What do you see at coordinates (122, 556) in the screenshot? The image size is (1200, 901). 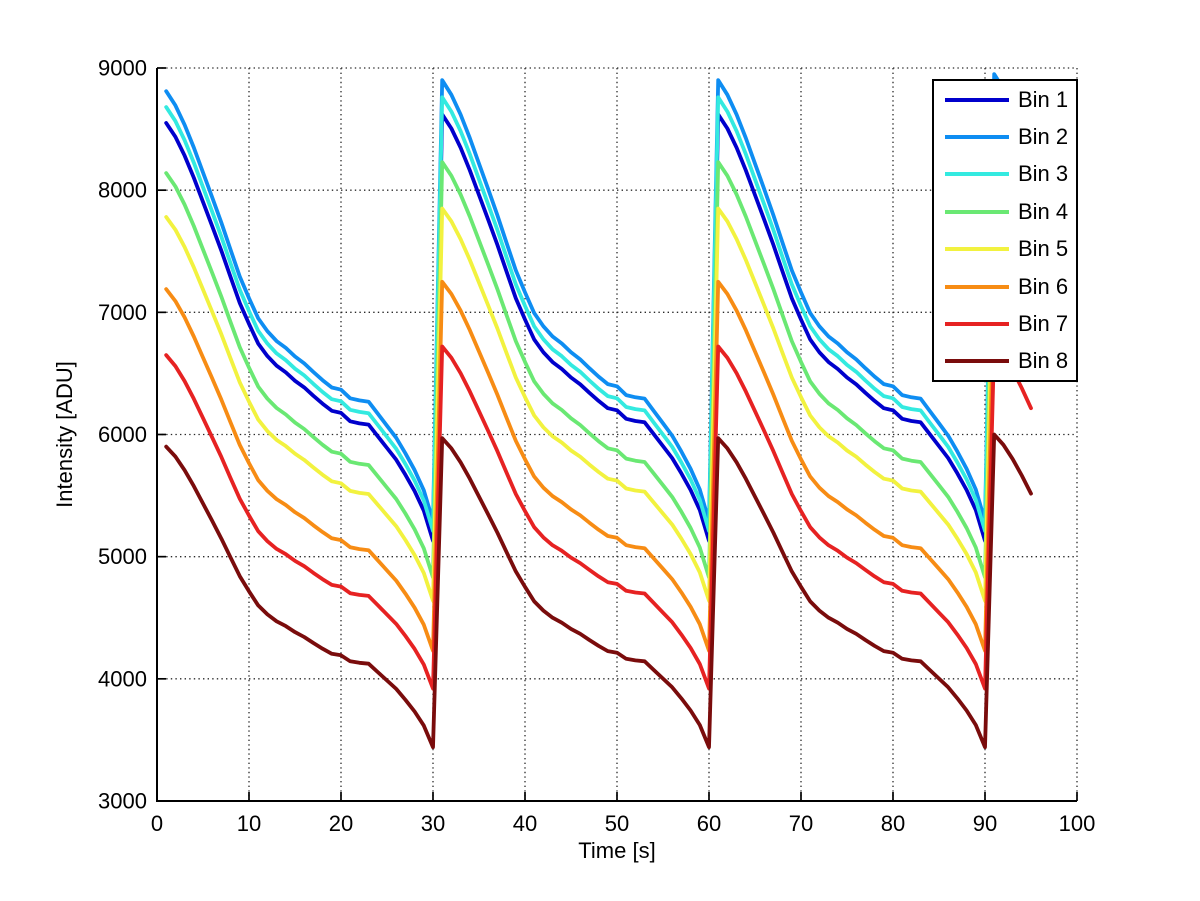 I see `y-tick-label: 5000` at bounding box center [122, 556].